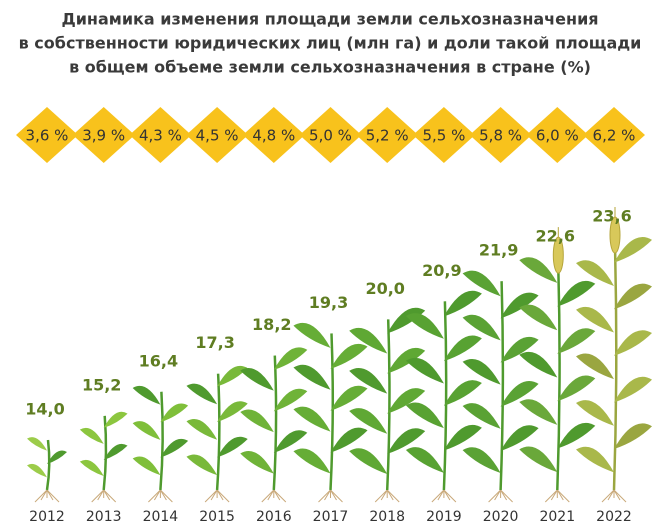 This screenshot has width=659, height=528. What do you see at coordinates (441, 270) in the screenshot?
I see `value-label: 20,9` at bounding box center [441, 270].